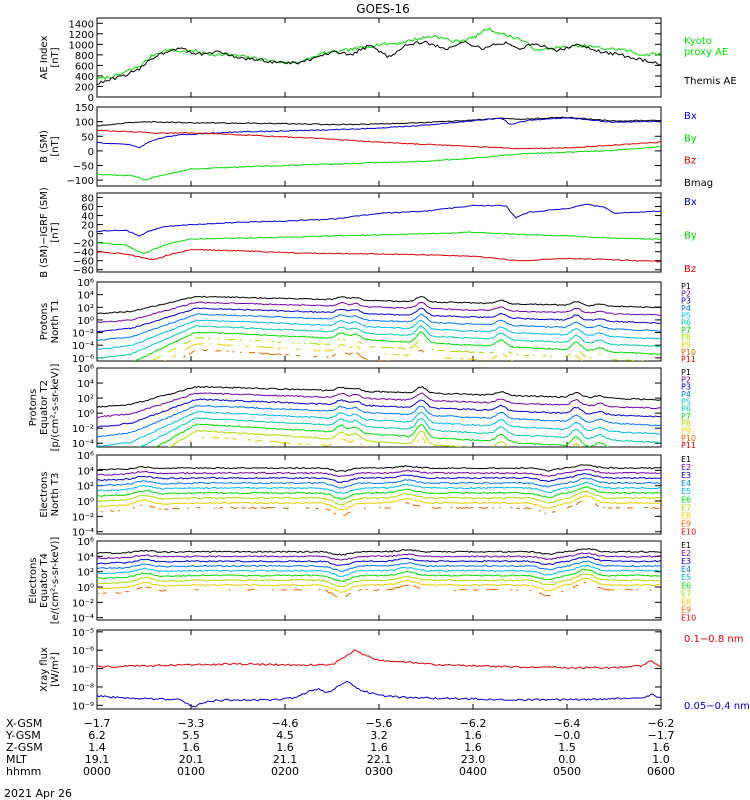  Describe the element at coordinates (686, 345) in the screenshot. I see `legend-entry: P9` at that location.